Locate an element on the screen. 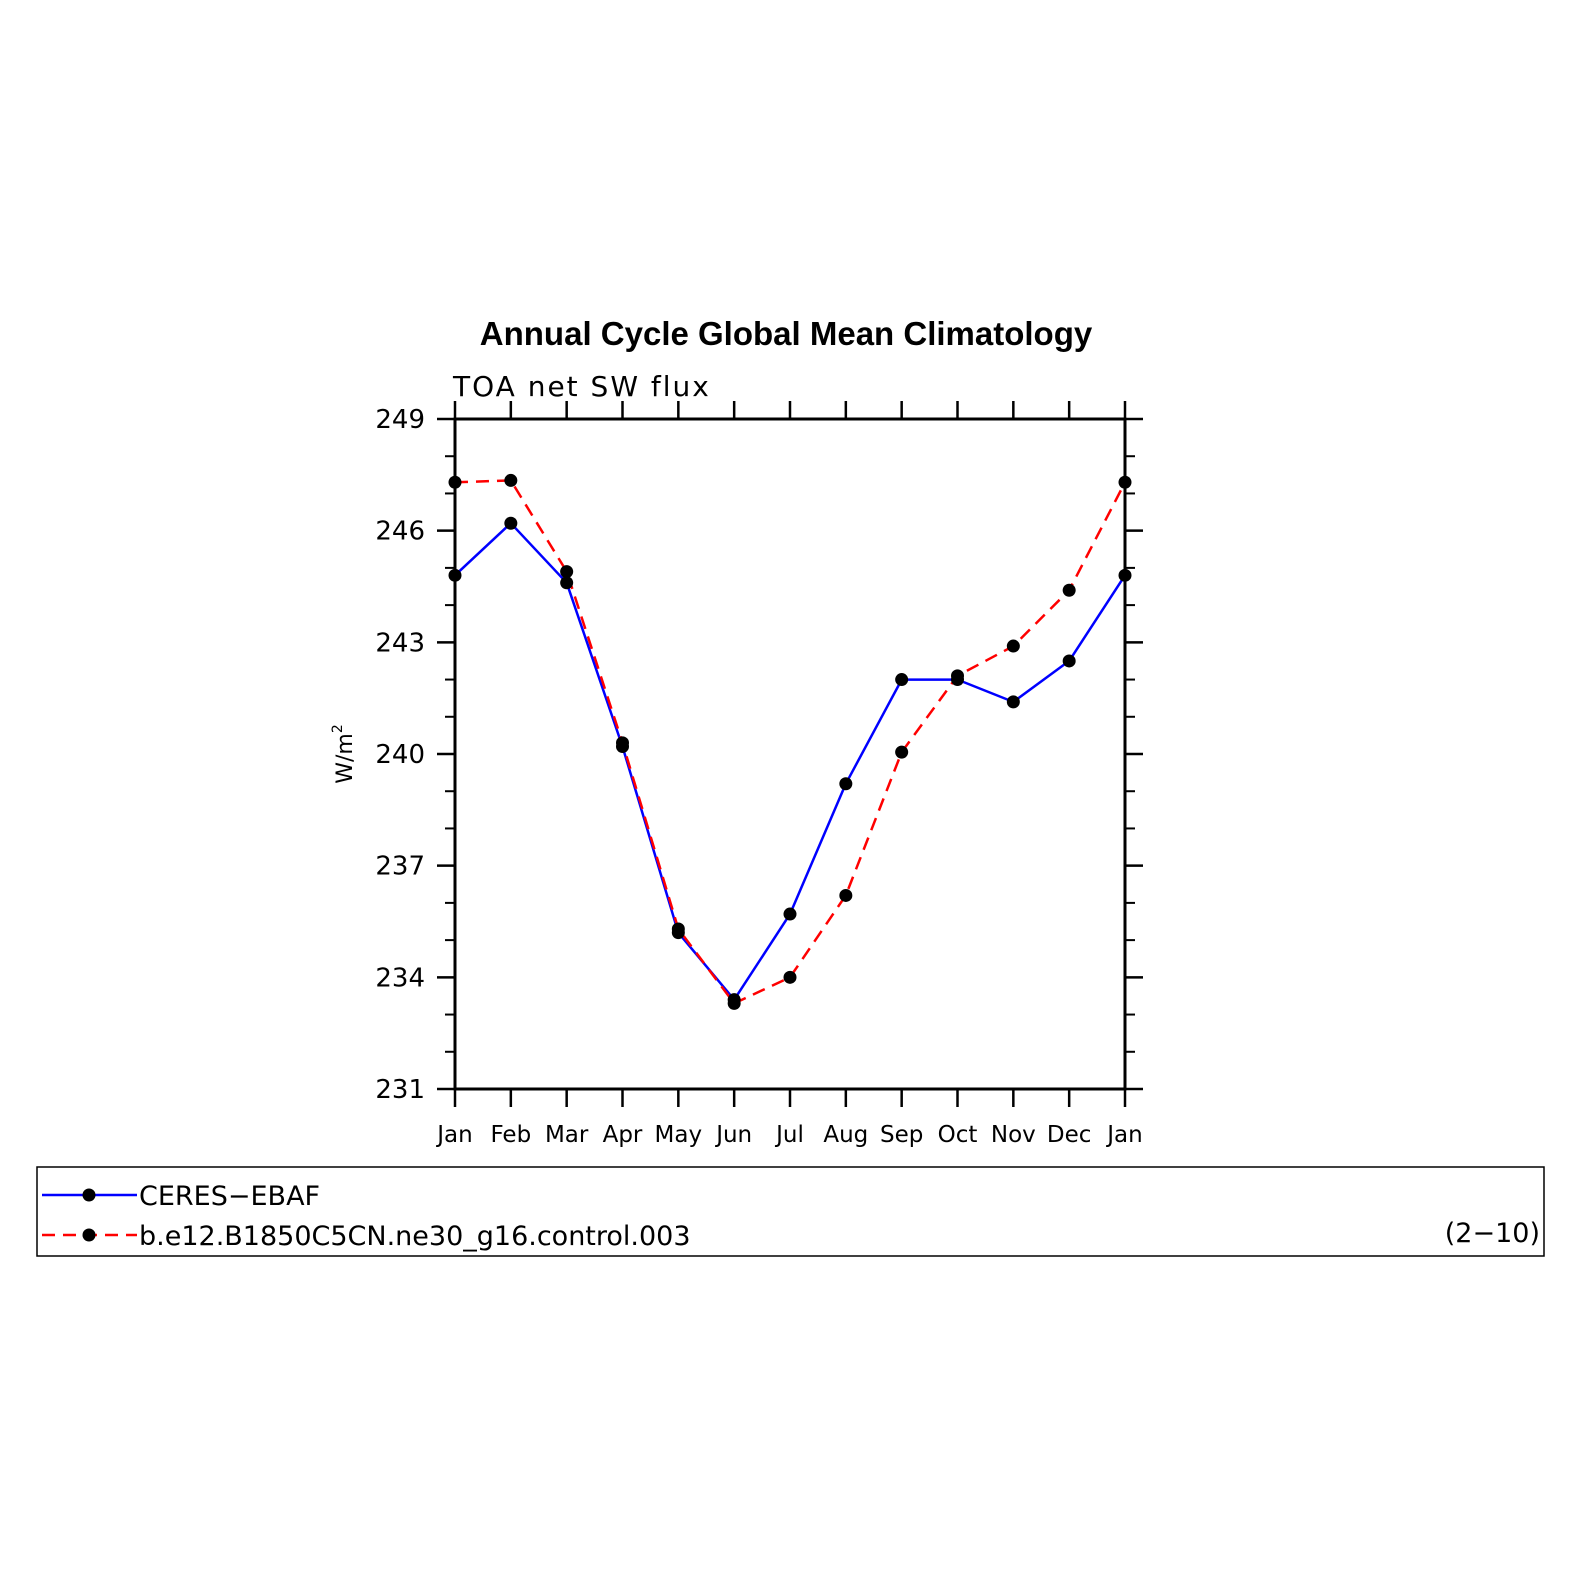  y-tick-label: 234 is located at coordinates (400, 978).